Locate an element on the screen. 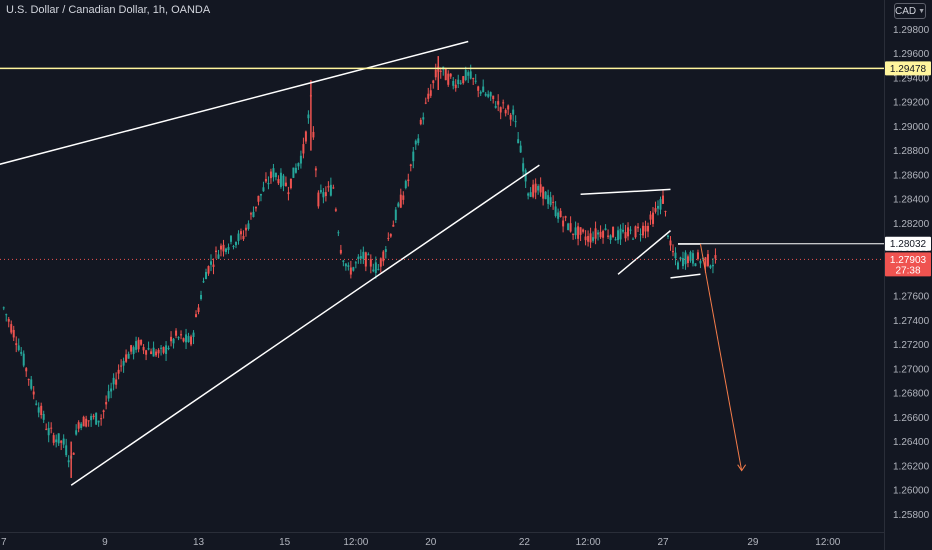  y-tick-label: 1.26400 is located at coordinates (911, 442).